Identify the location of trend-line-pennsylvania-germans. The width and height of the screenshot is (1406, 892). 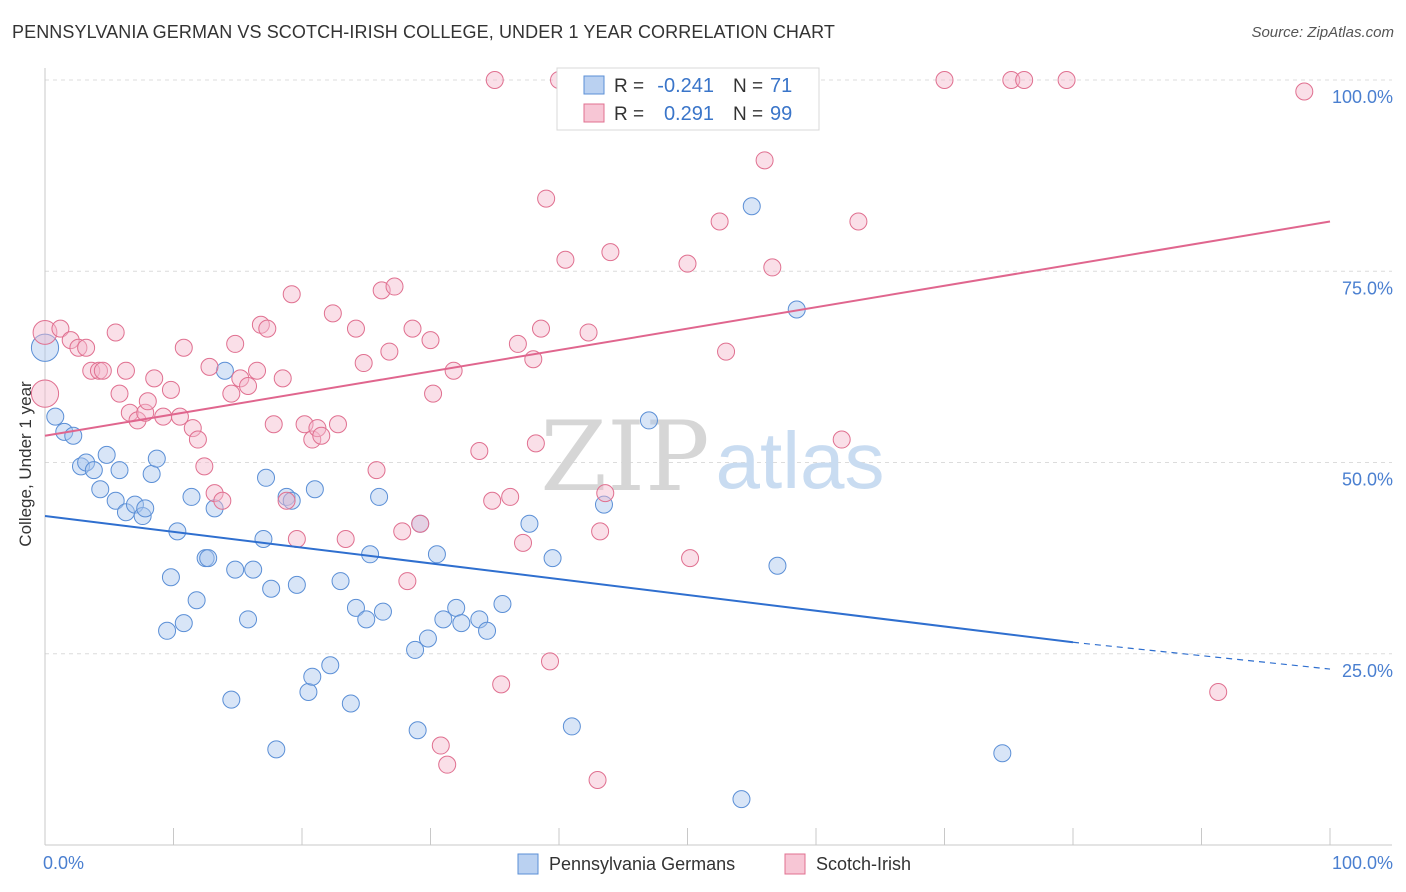
(559, 579).